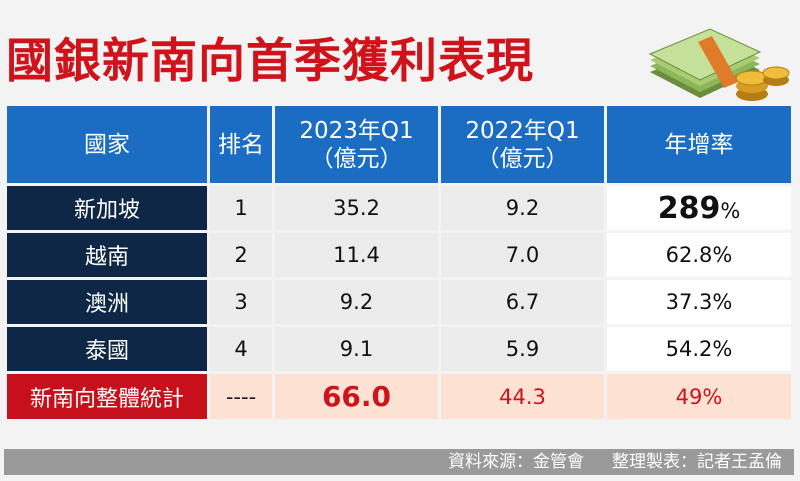 Image resolution: width=800 pixels, height=481 pixels. What do you see at coordinates (241, 302) in the screenshot?
I see `rank-cell: 3` at bounding box center [241, 302].